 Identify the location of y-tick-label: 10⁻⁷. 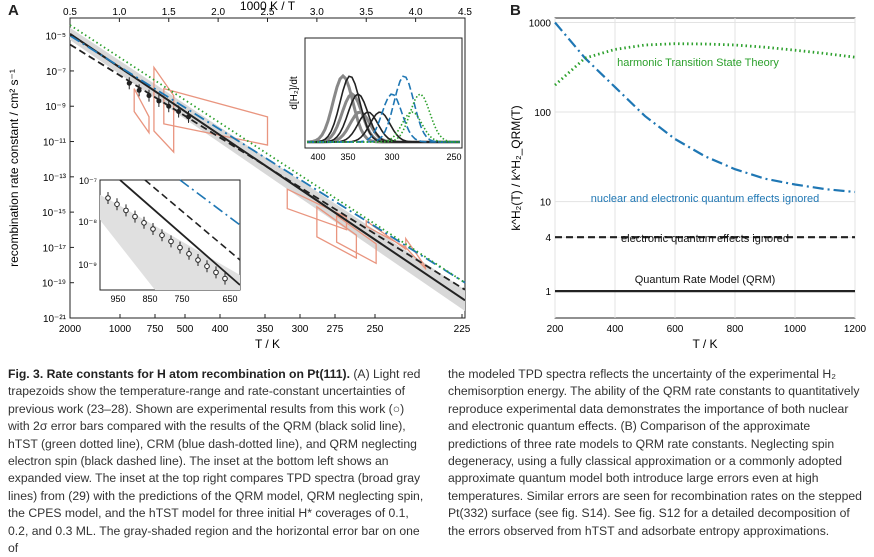
(56, 72).